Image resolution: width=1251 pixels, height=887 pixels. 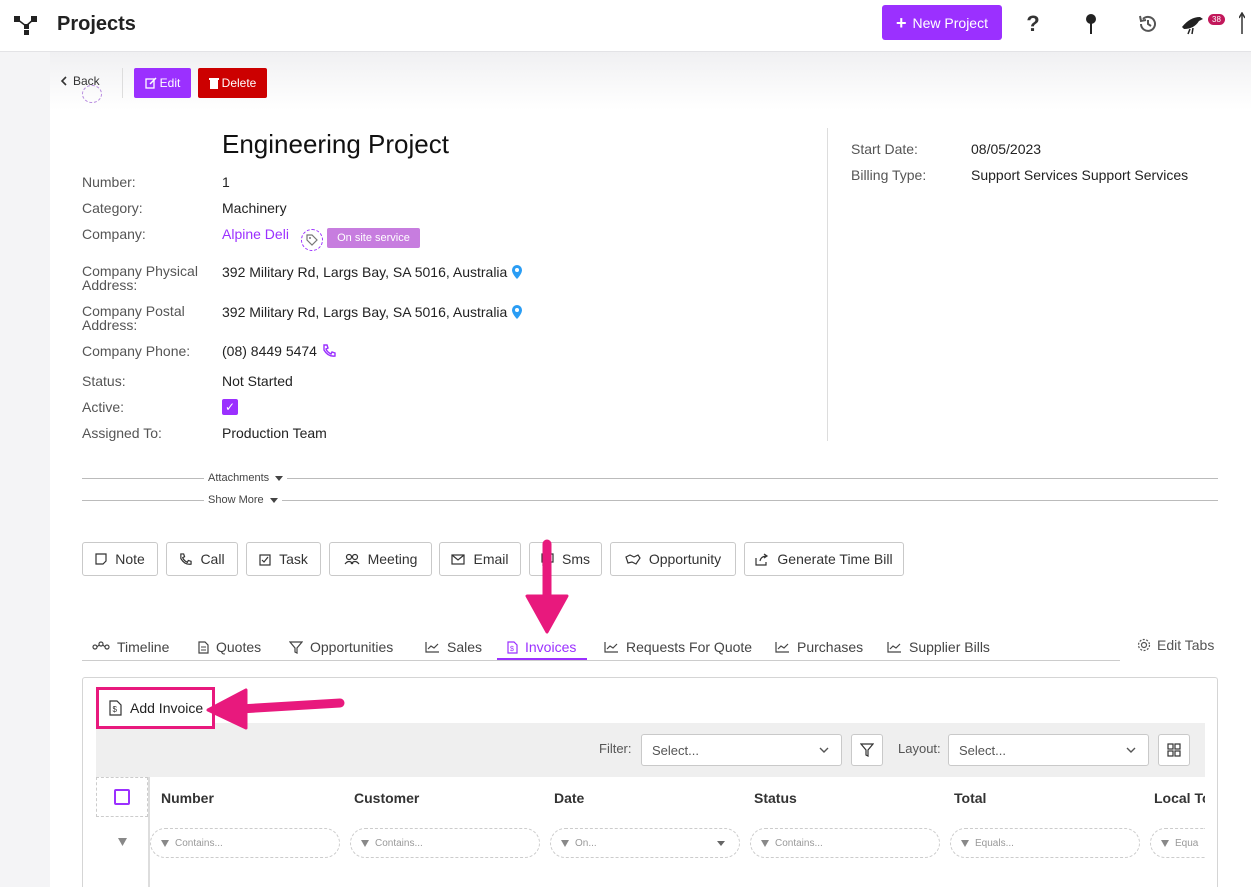 I want to click on task-label: Task, so click(x=293, y=559).